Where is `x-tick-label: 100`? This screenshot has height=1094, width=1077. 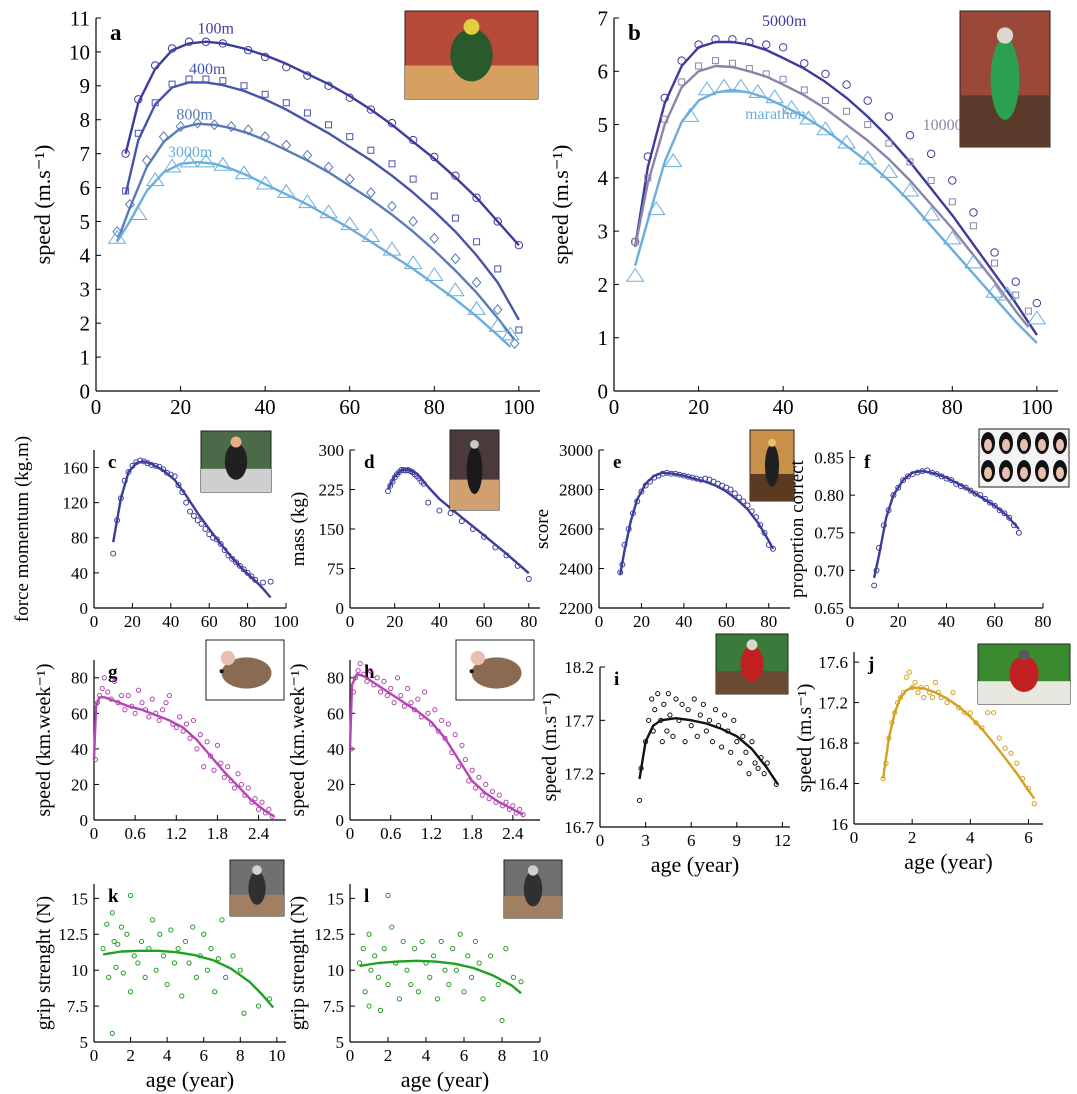
x-tick-label: 100 is located at coordinates (286, 621).